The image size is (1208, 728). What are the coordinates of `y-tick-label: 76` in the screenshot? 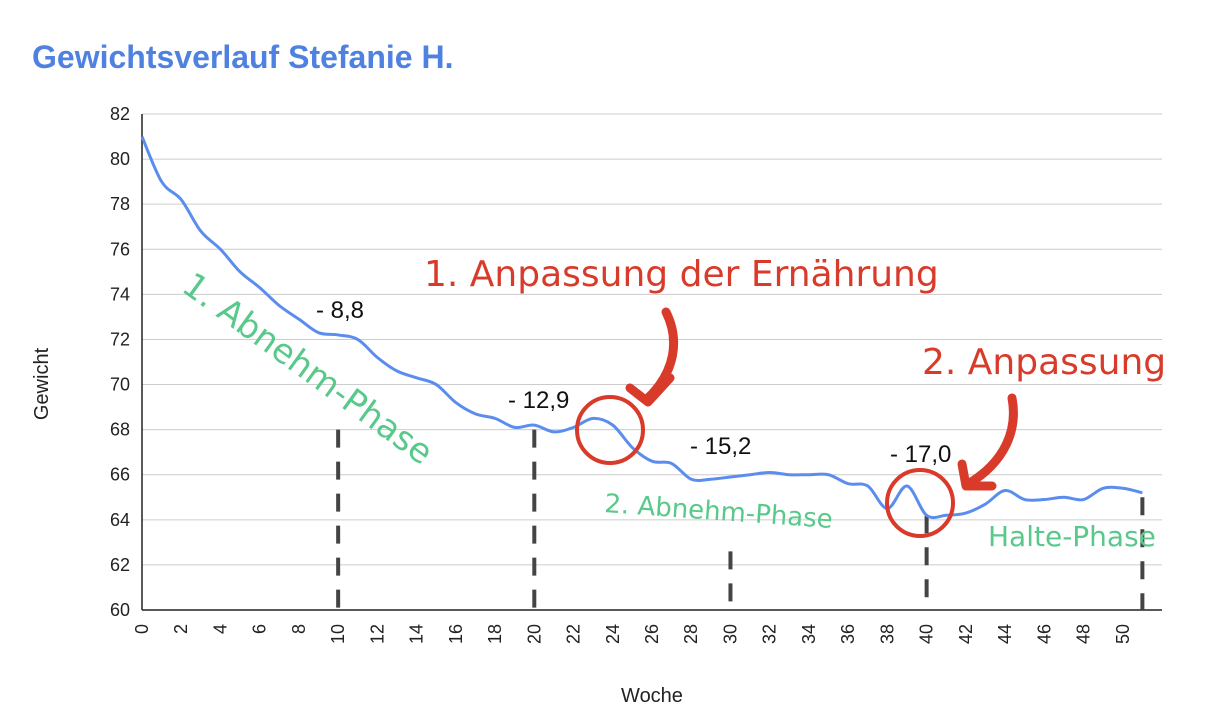 It's located at (120, 249).